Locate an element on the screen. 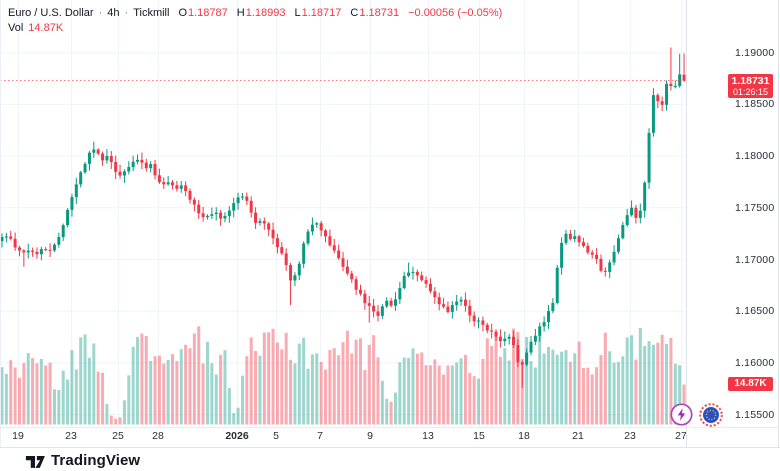 Image resolution: width=780 pixels, height=471 pixels. symbol-title: Euro / U.S. Dollar is located at coordinates (51, 13).